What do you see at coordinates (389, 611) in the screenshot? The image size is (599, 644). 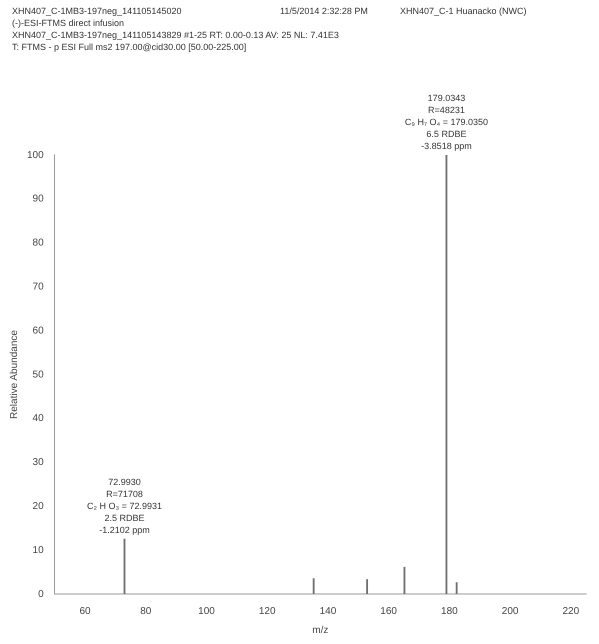 I see `x-tick-label: 160` at bounding box center [389, 611].